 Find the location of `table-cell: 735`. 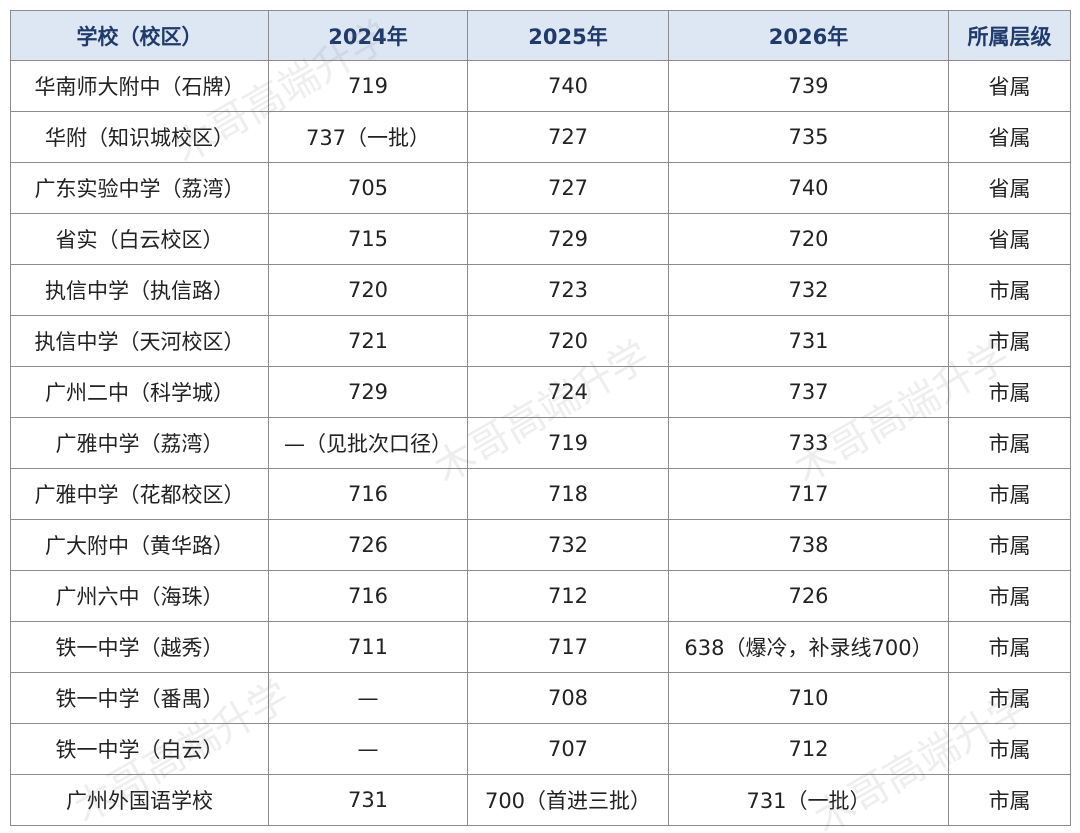

table-cell: 735 is located at coordinates (808, 137).